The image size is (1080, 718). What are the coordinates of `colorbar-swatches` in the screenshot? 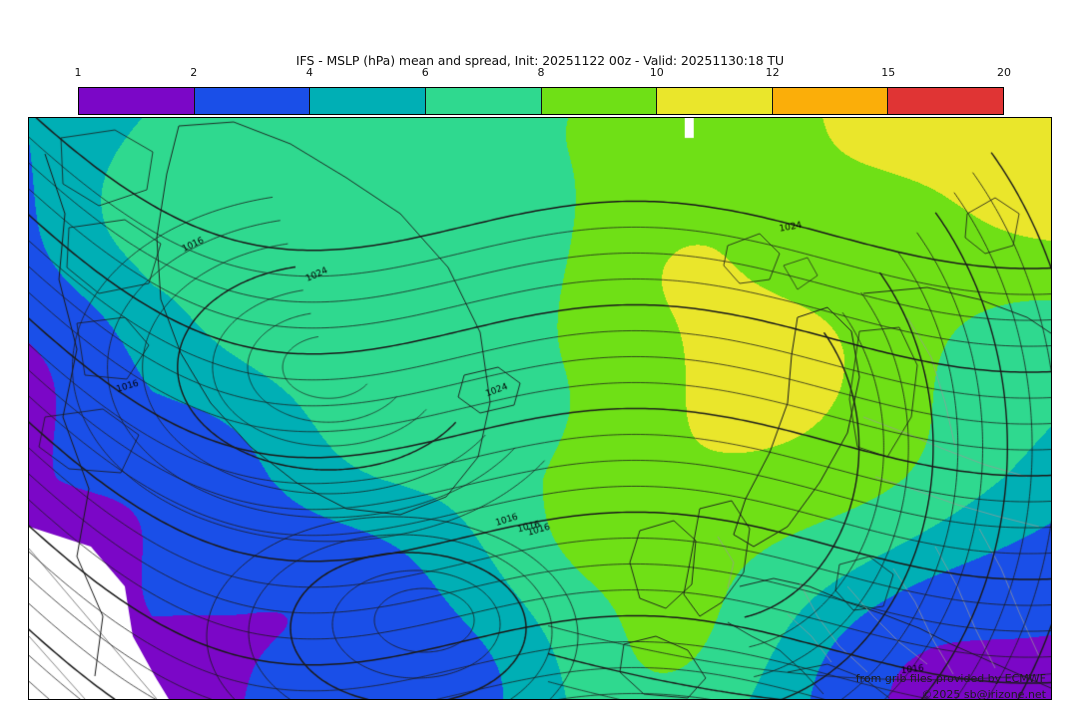 It's located at (541, 101).